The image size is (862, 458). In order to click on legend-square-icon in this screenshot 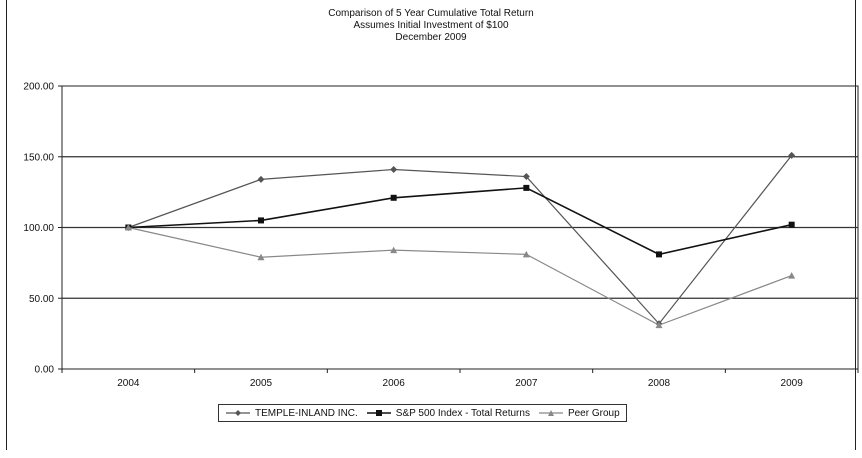, I will do `click(378, 413)`.